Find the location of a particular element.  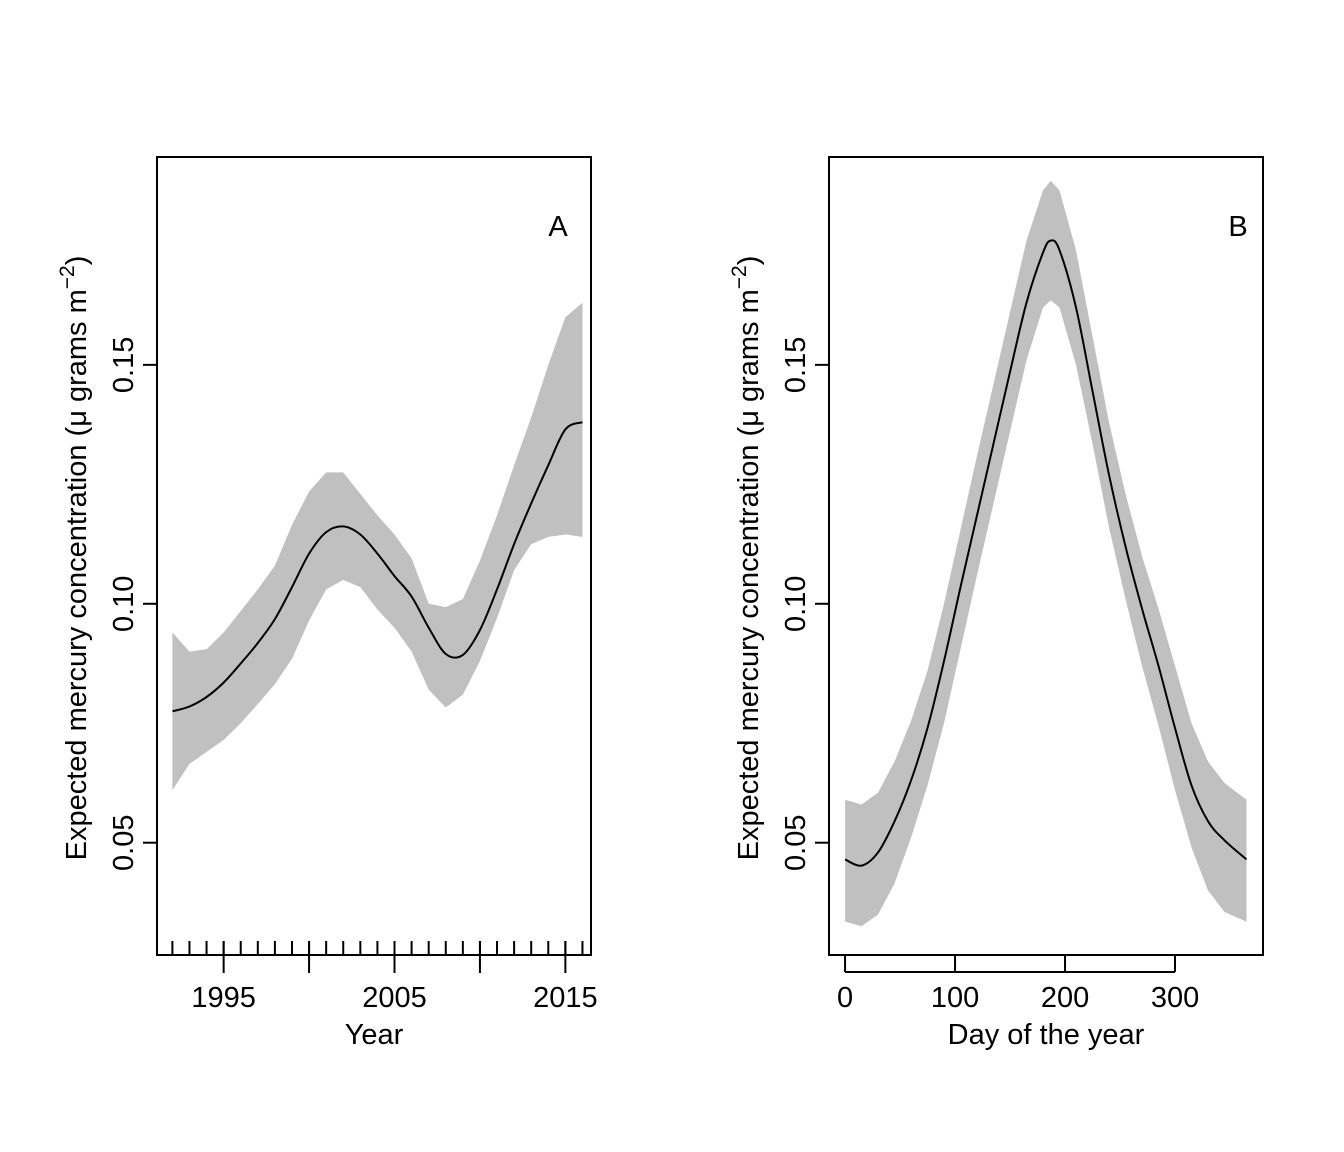

x-axis-title: Year is located at coordinates (374, 1035).